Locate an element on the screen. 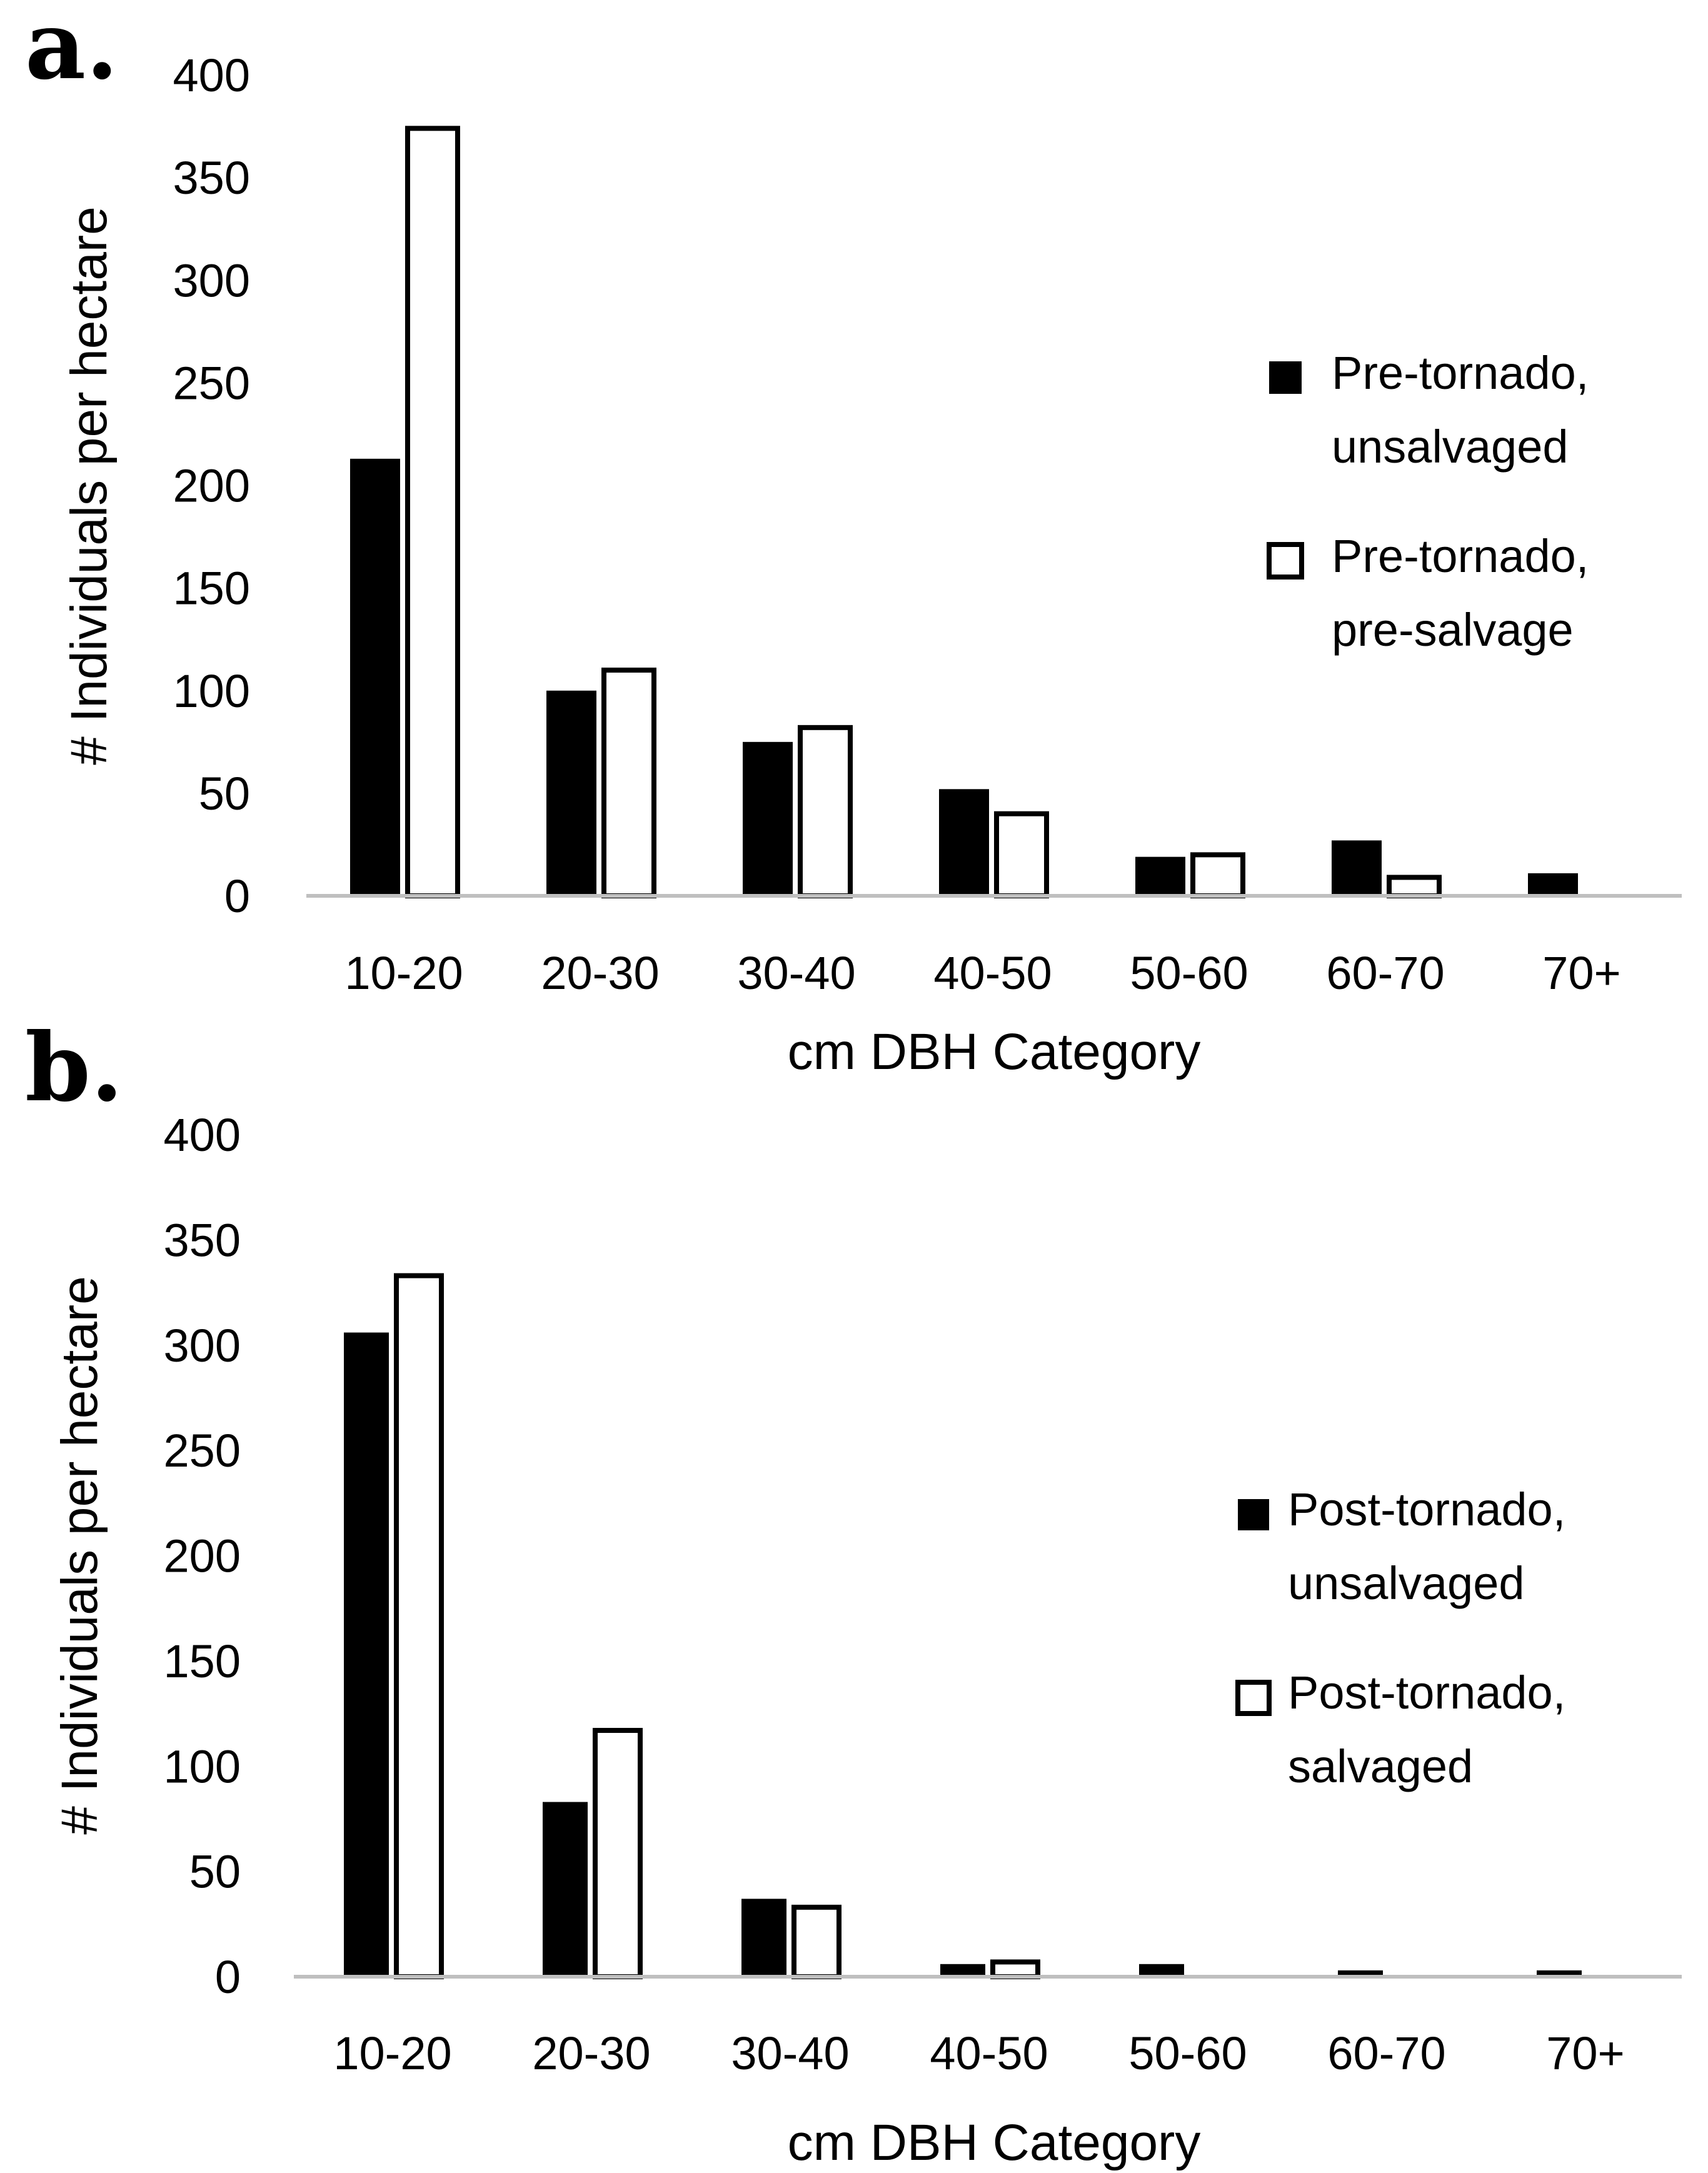 This screenshot has height=2173, width=1708. legend-label: pre-salvage is located at coordinates (1453, 630).